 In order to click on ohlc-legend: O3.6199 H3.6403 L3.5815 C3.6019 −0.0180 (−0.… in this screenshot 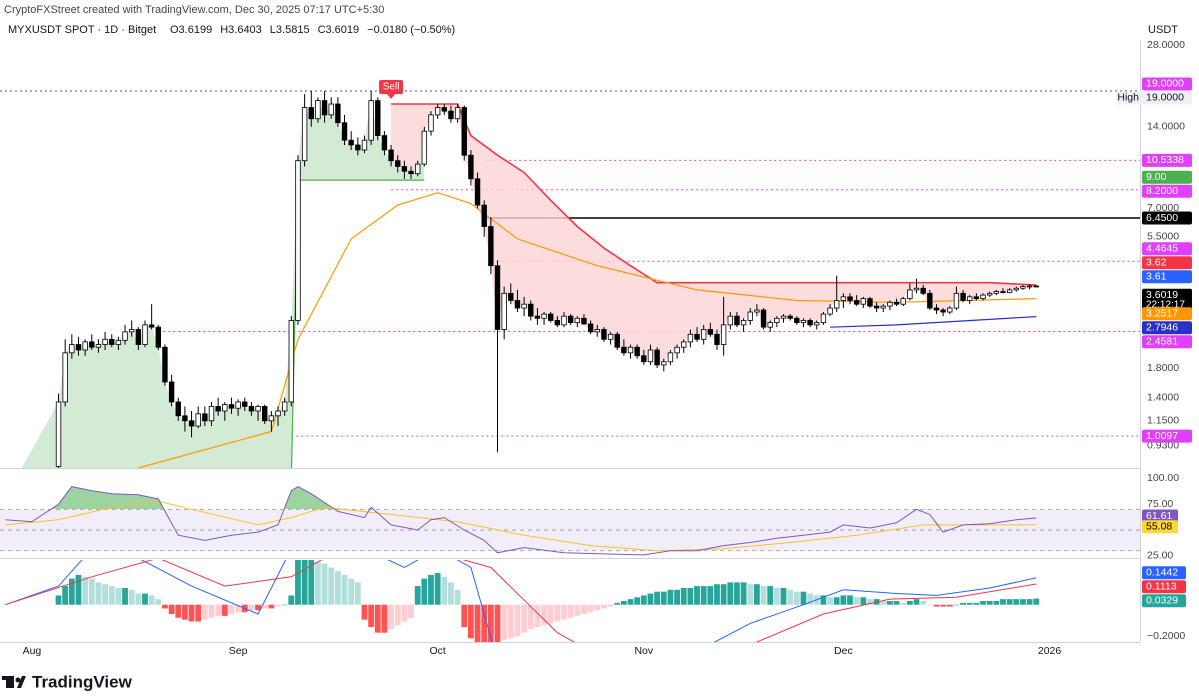, I will do `click(312, 30)`.